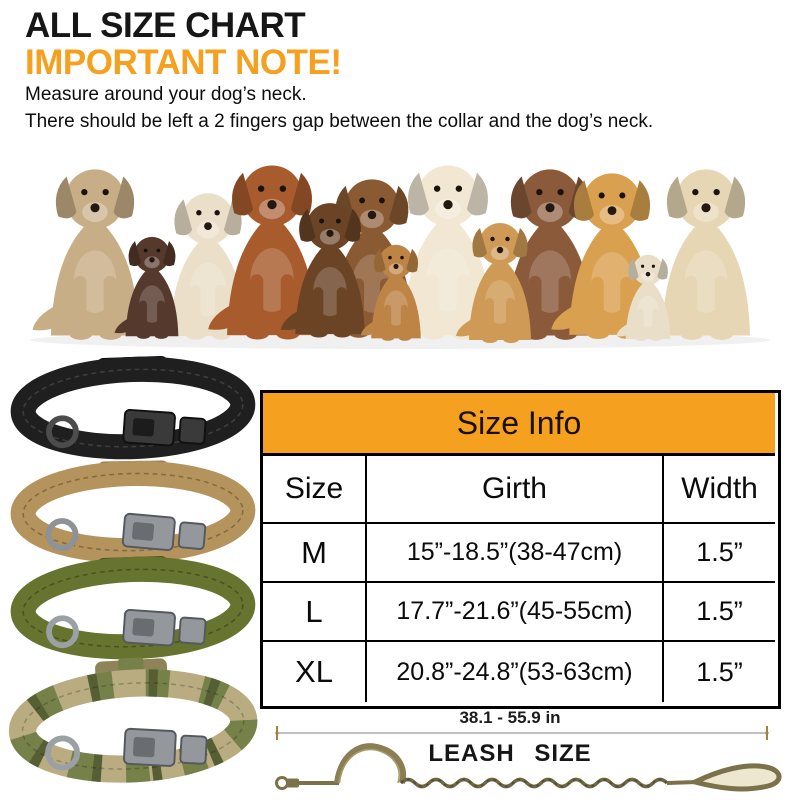 This screenshot has height=800, width=800. Describe the element at coordinates (183, 62) in the screenshot. I see `important-note-title: IMPORTANT NOTE!` at that location.